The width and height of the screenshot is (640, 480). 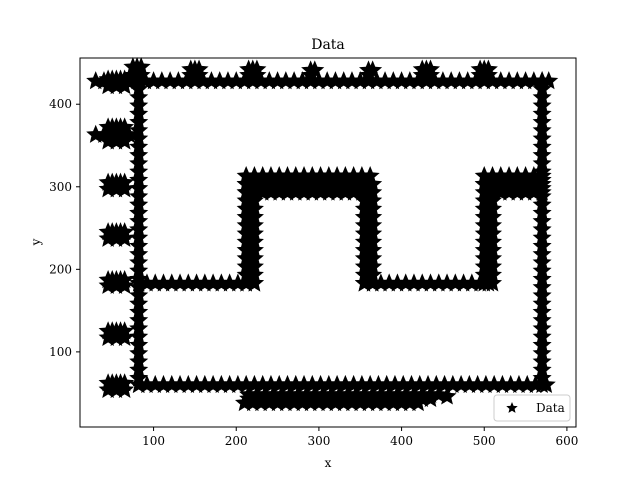 I want to click on x-tick-label: 200, so click(x=236, y=441).